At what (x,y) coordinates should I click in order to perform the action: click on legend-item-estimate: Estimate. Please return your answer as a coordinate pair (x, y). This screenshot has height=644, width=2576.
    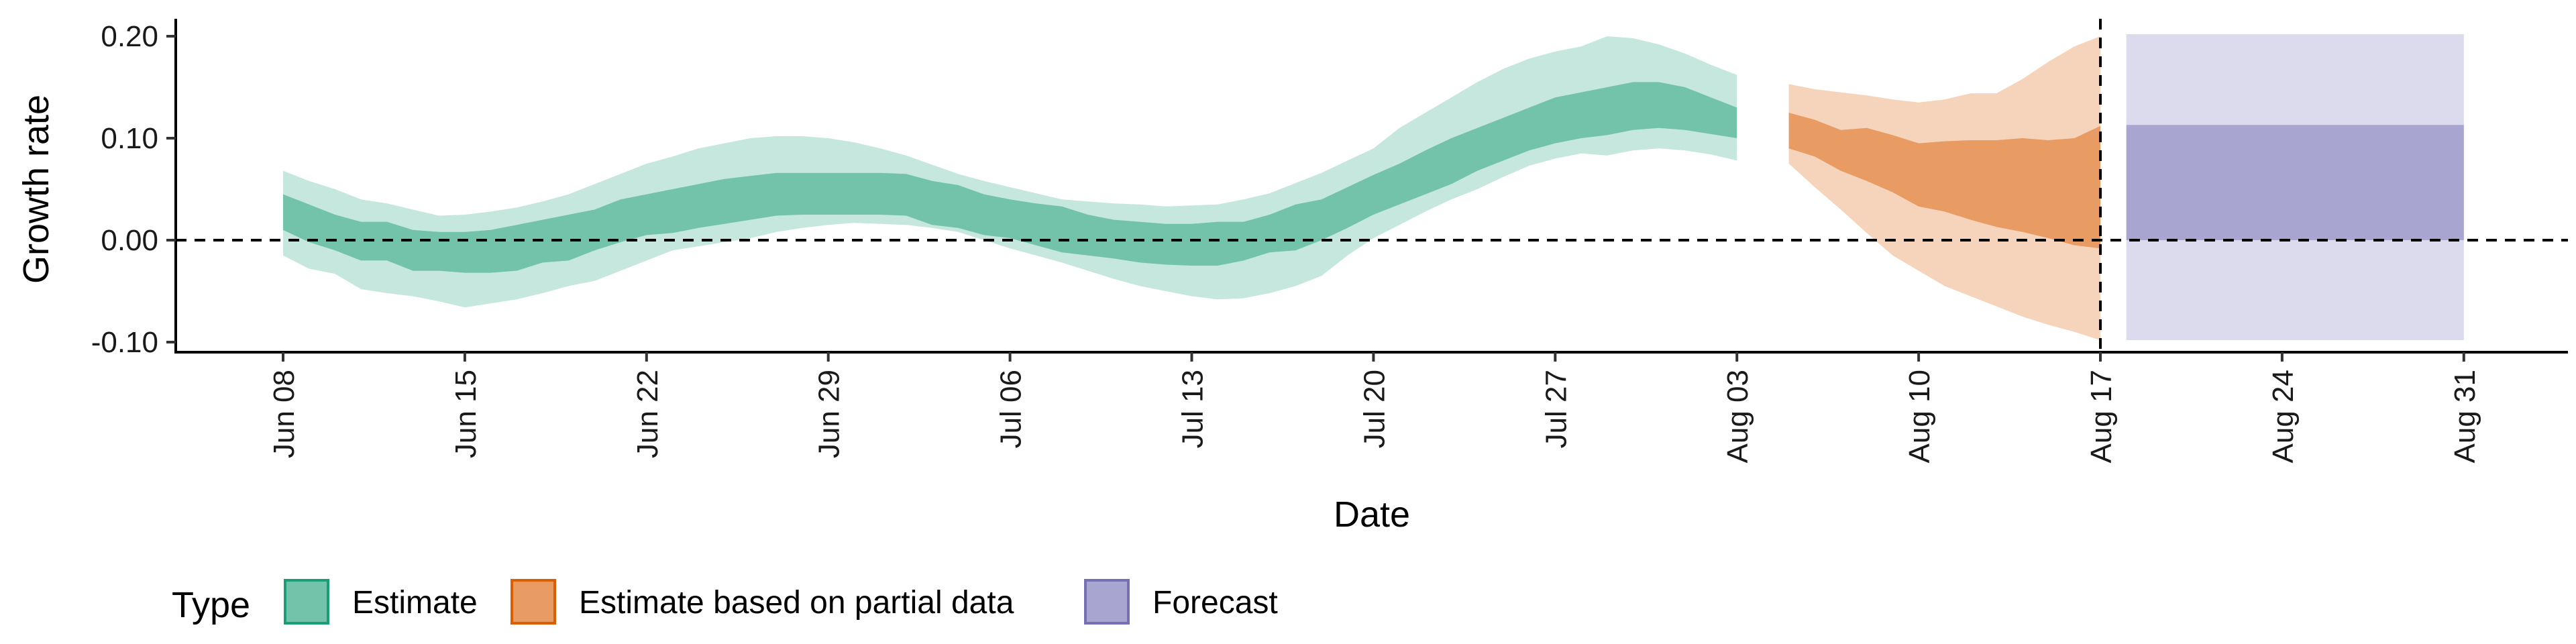
    Looking at the image, I should click on (381, 602).